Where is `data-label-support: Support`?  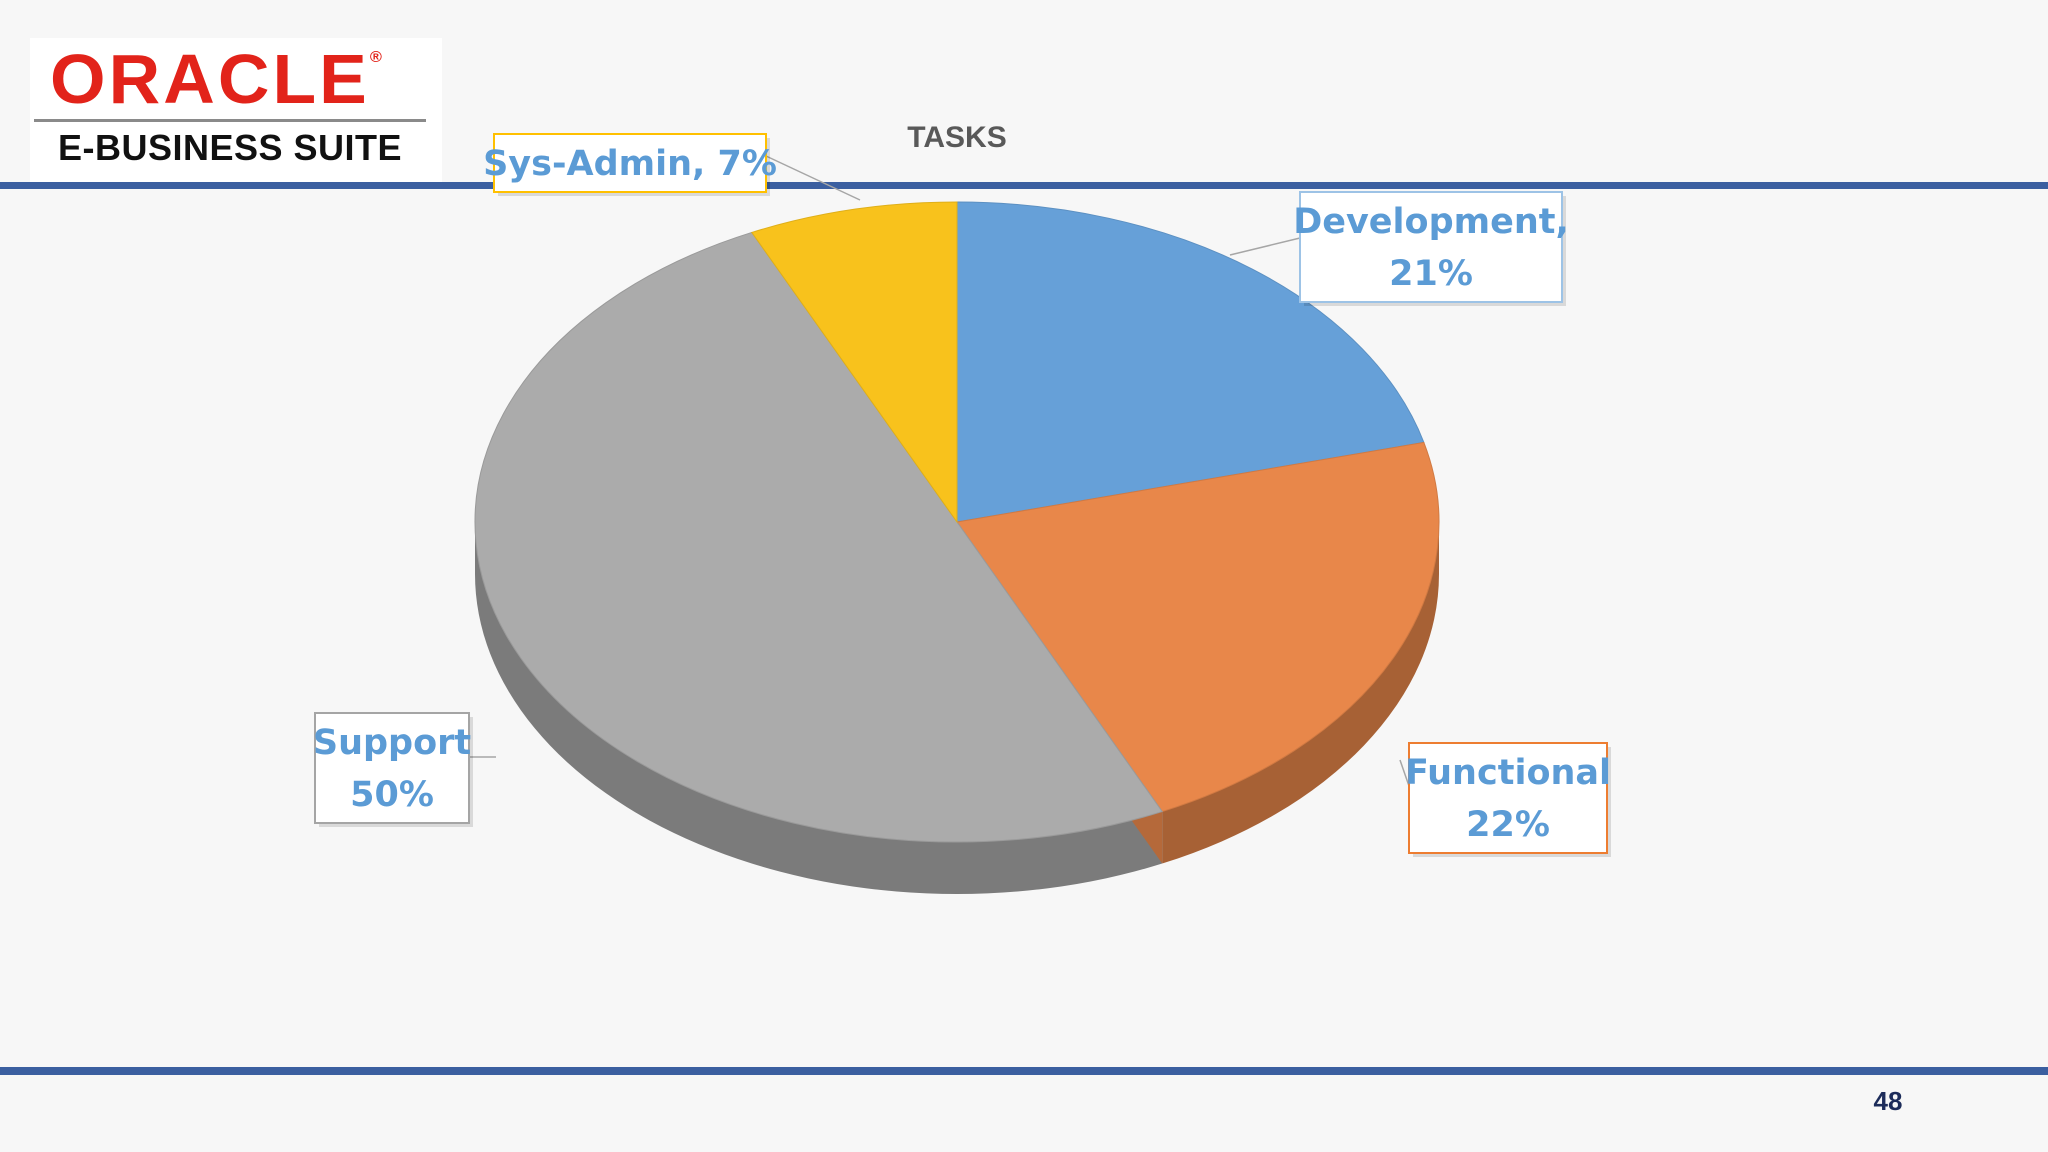
data-label-support: Support is located at coordinates (392, 743).